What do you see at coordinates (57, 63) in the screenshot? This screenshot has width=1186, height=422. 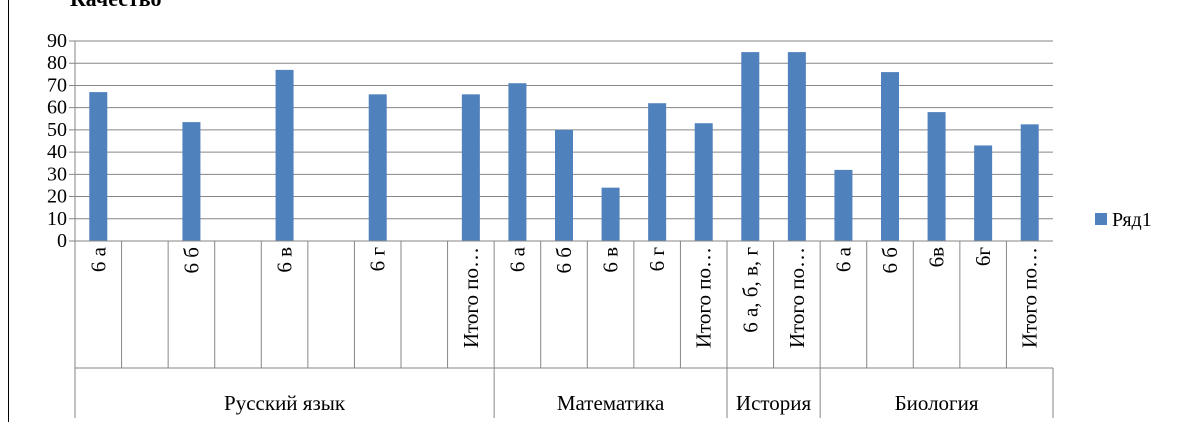 I see `y-tick-label: 80` at bounding box center [57, 63].